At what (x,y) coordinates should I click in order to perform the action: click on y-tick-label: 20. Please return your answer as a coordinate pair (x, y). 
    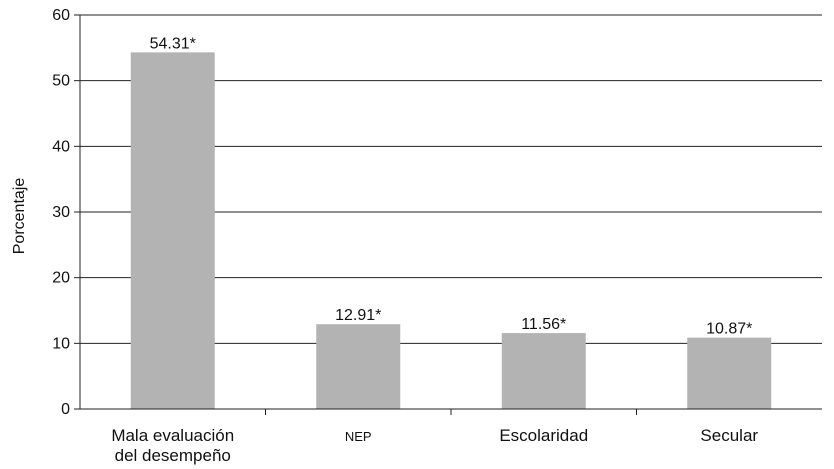
    Looking at the image, I should click on (61, 278).